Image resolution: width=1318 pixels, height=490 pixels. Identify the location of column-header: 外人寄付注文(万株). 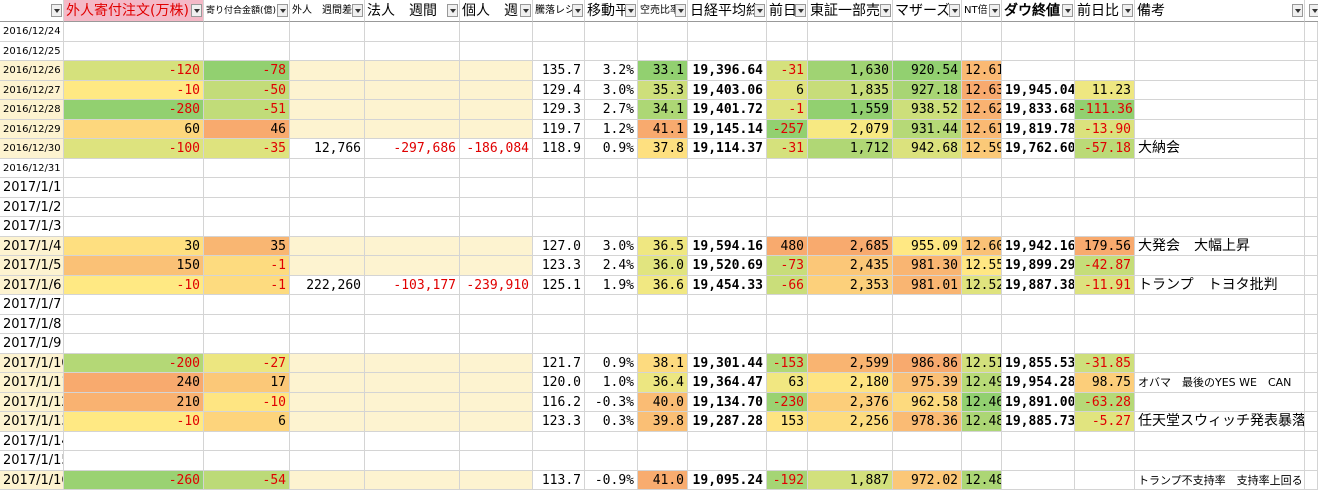
(134, 11).